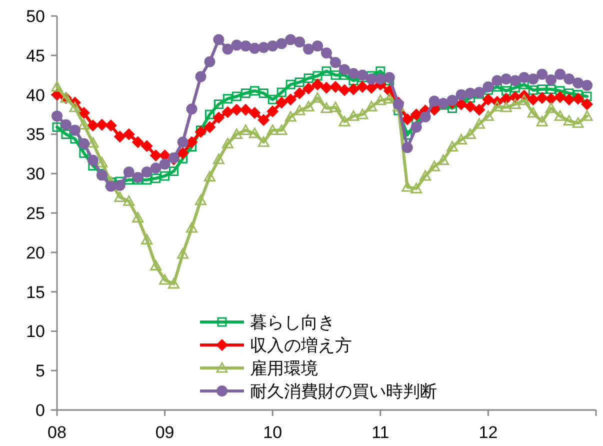 The width and height of the screenshot is (603, 446). I want to click on legend-label: 耐久消費財の買い時判断, so click(343, 391).